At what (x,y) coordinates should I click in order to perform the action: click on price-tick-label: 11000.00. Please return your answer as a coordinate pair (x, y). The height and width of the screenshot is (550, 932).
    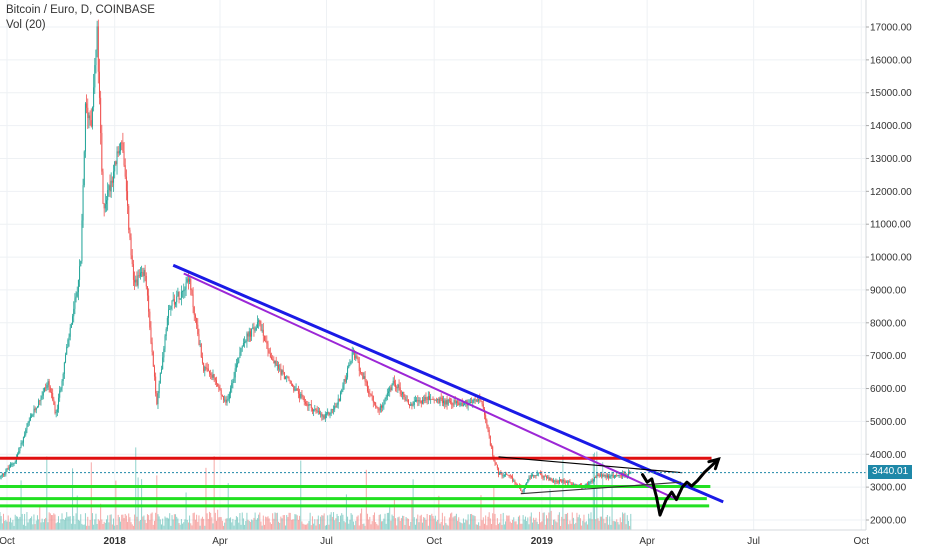
    Looking at the image, I should click on (890, 225).